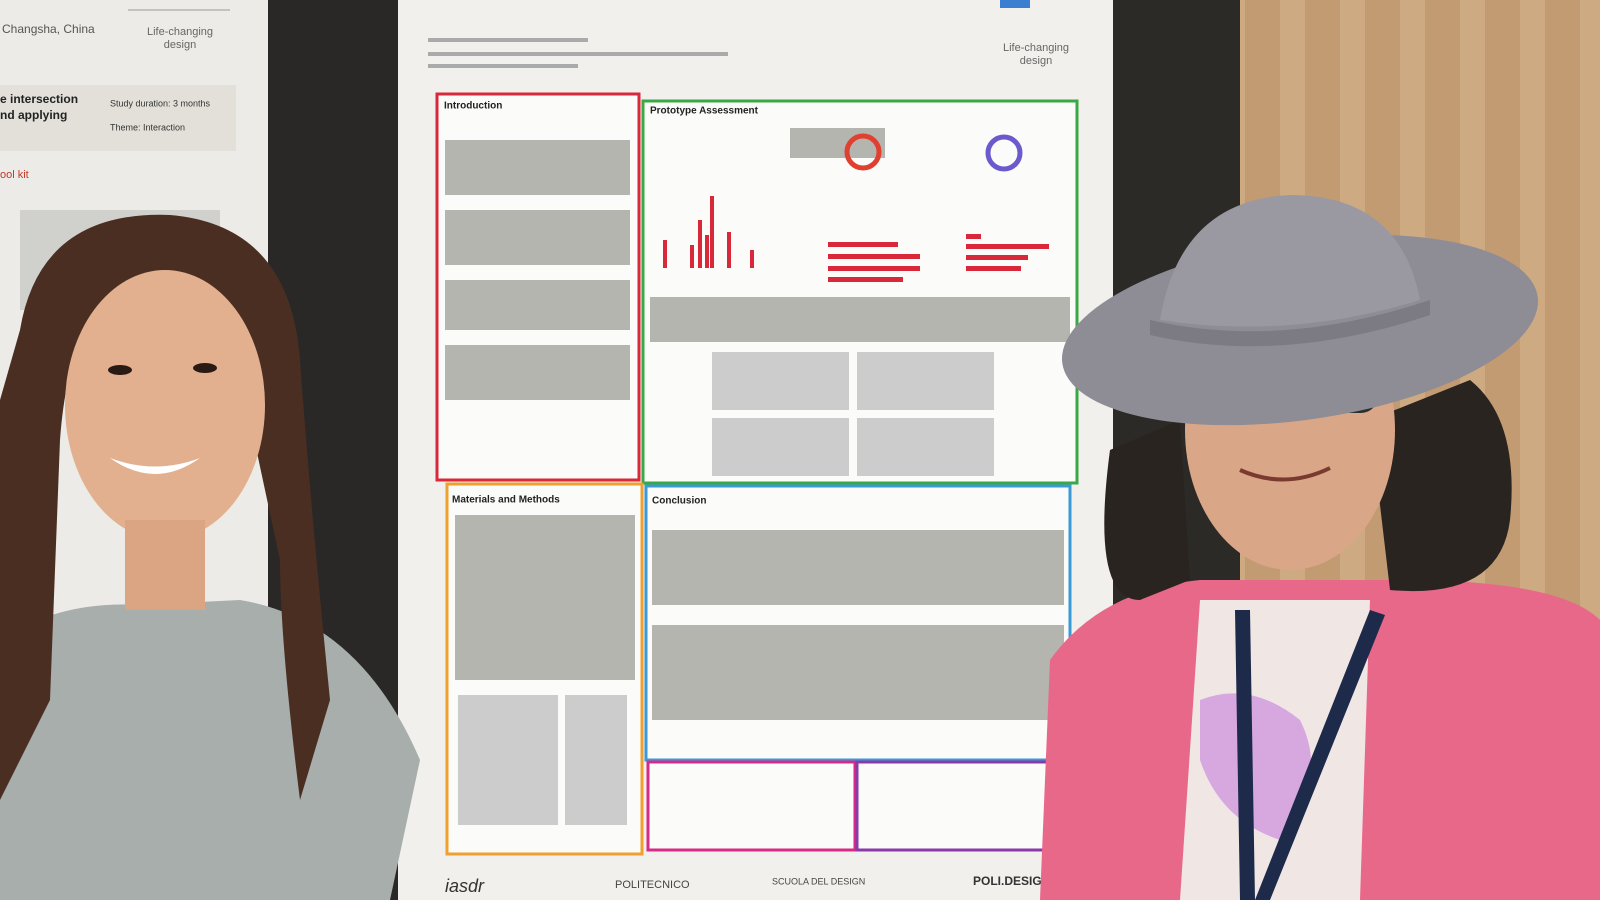 The image size is (1600, 900). I want to click on info-box, so click(118, 118).